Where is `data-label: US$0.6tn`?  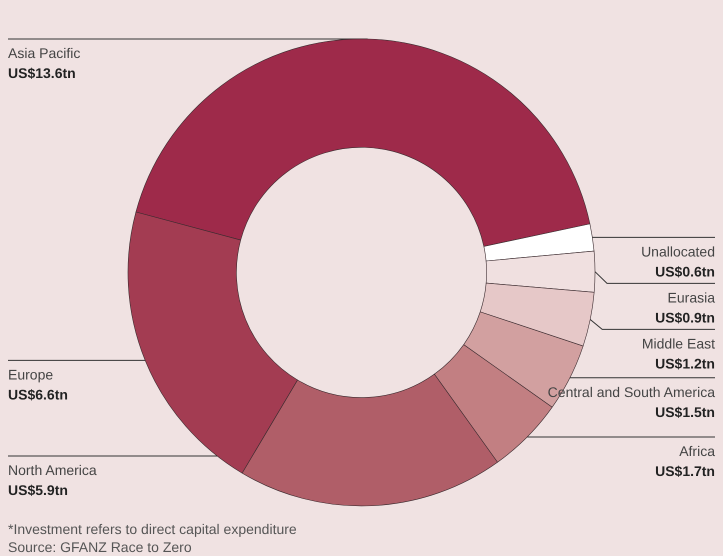
data-label: US$0.6tn is located at coordinates (685, 271).